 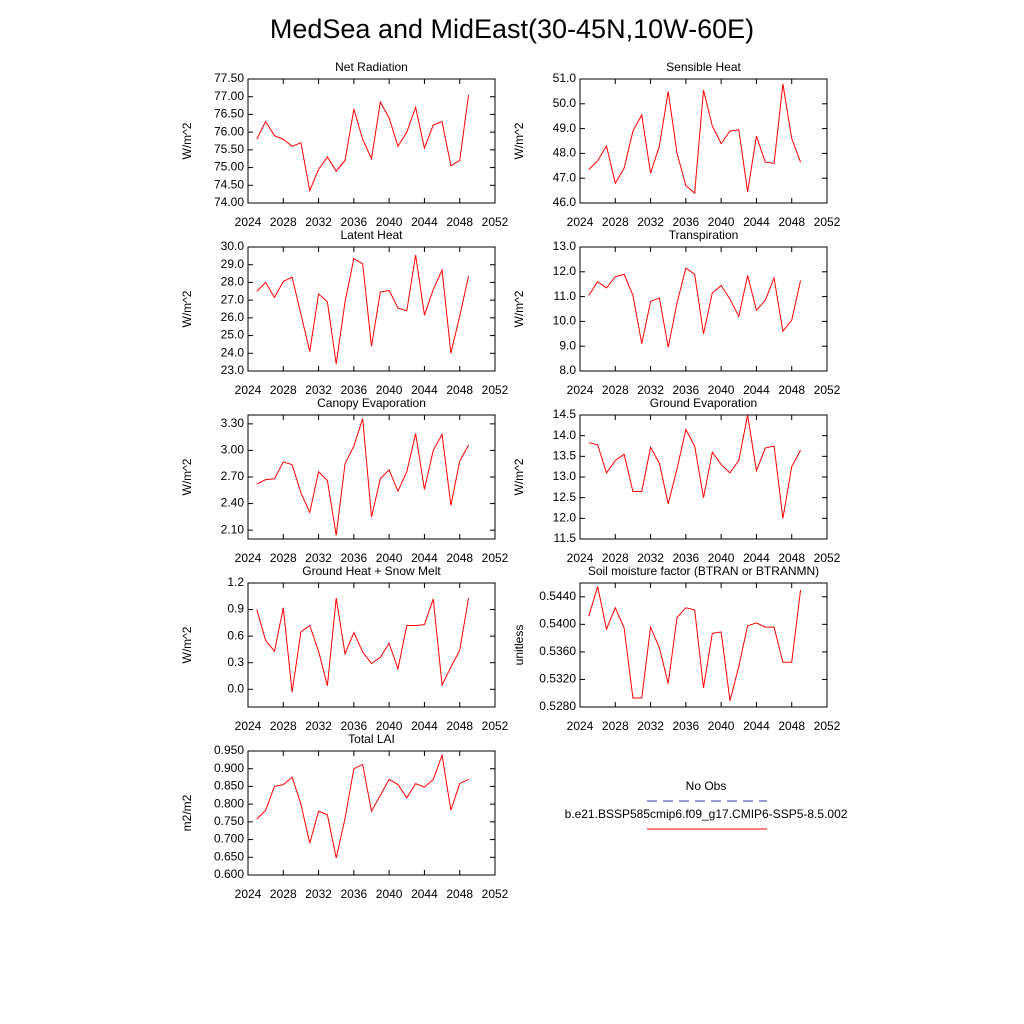 What do you see at coordinates (233, 423) in the screenshot?
I see `y-tick-label: 3.30` at bounding box center [233, 423].